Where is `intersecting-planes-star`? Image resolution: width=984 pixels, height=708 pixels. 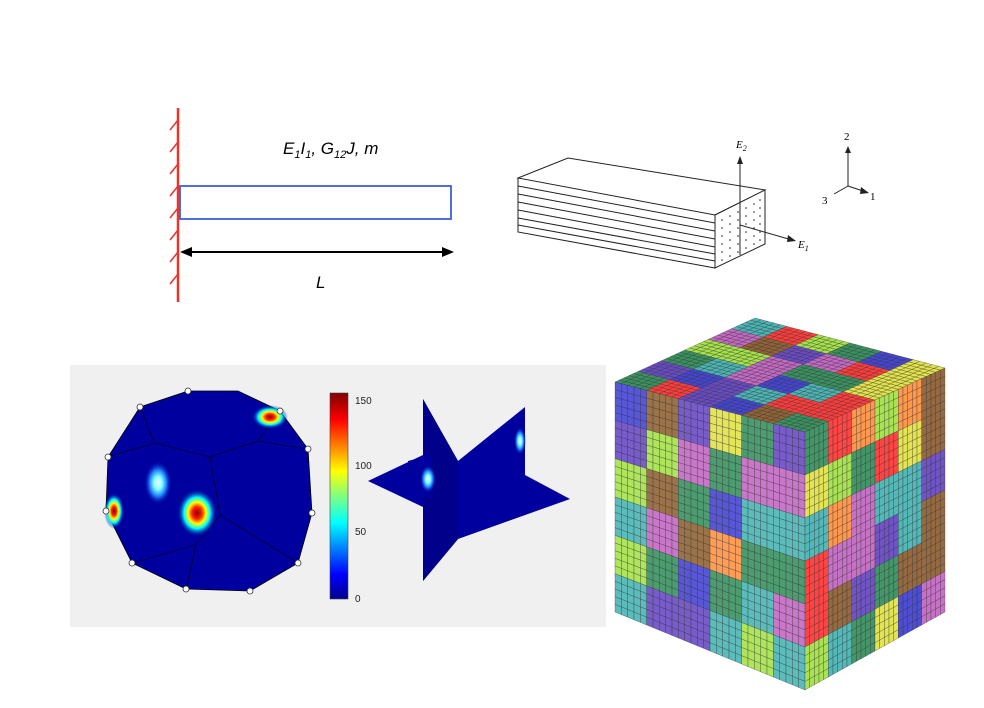 intersecting-planes-star is located at coordinates (469, 490).